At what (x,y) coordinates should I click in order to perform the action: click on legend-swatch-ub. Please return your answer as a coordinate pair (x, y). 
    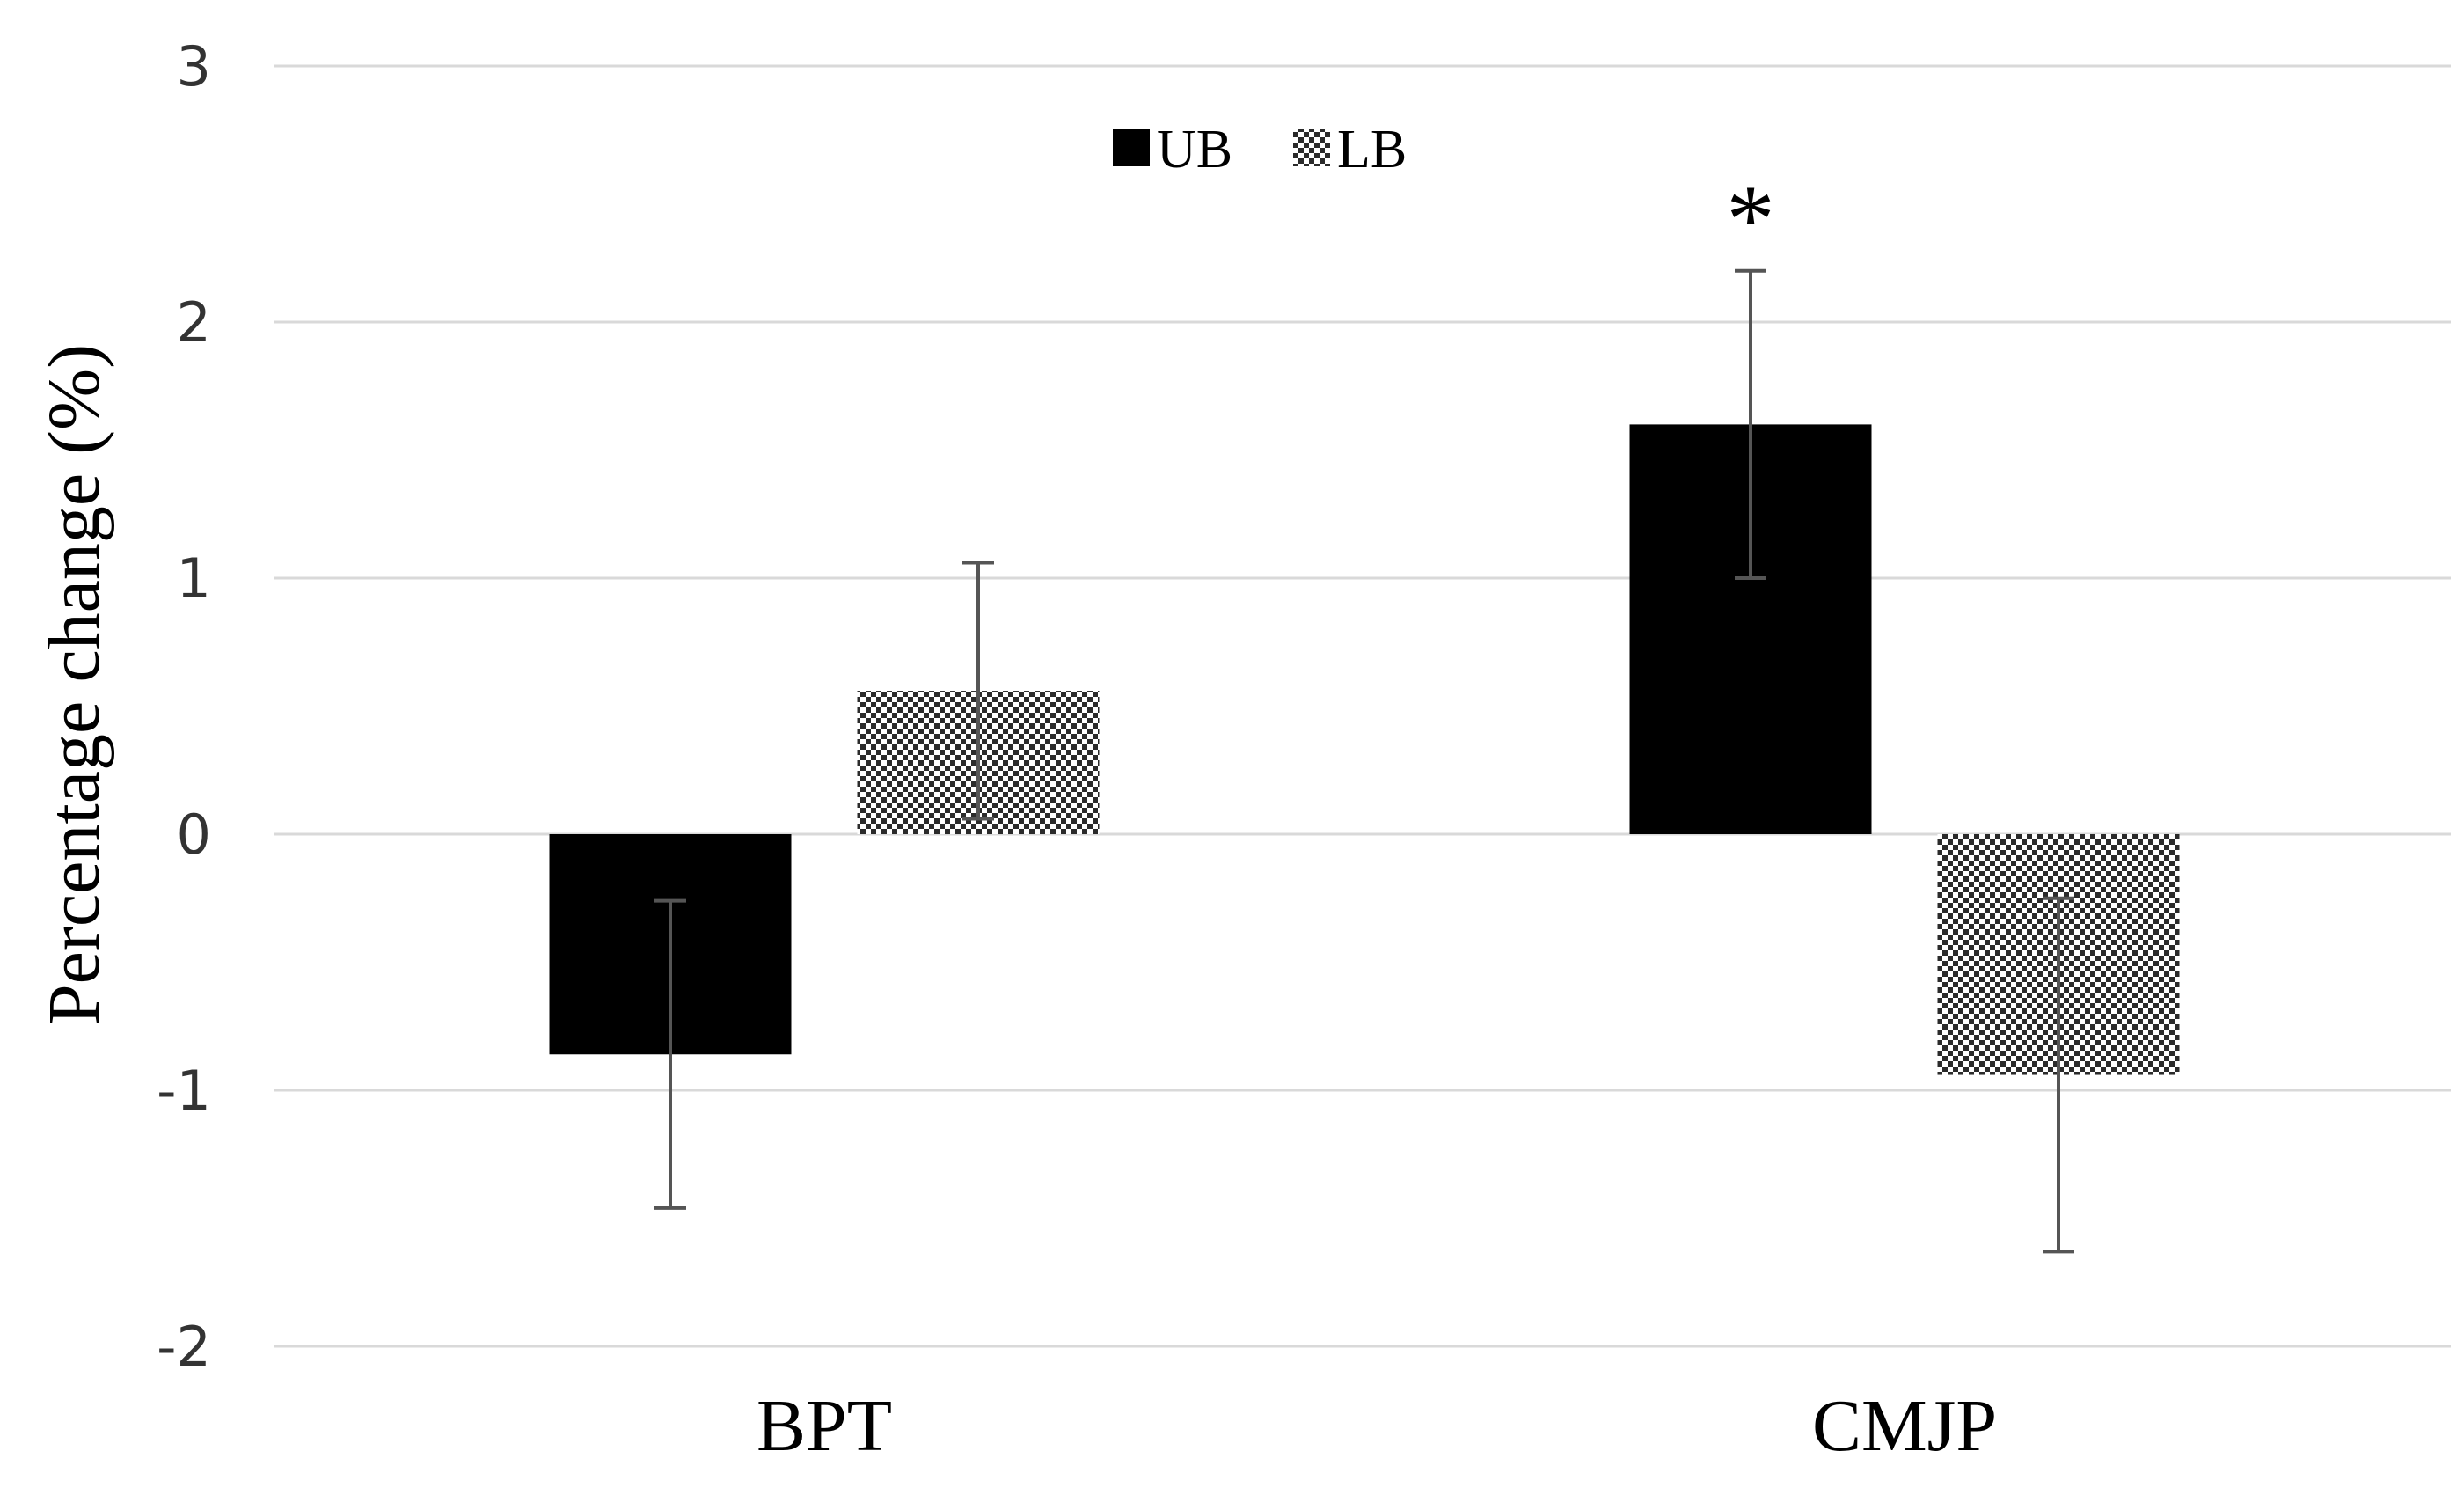
    Looking at the image, I should click on (1131, 147).